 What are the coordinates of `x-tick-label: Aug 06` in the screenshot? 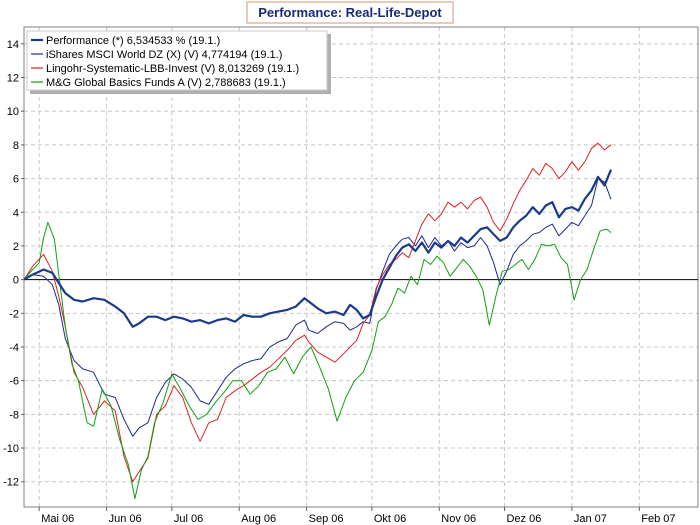 It's located at (258, 519).